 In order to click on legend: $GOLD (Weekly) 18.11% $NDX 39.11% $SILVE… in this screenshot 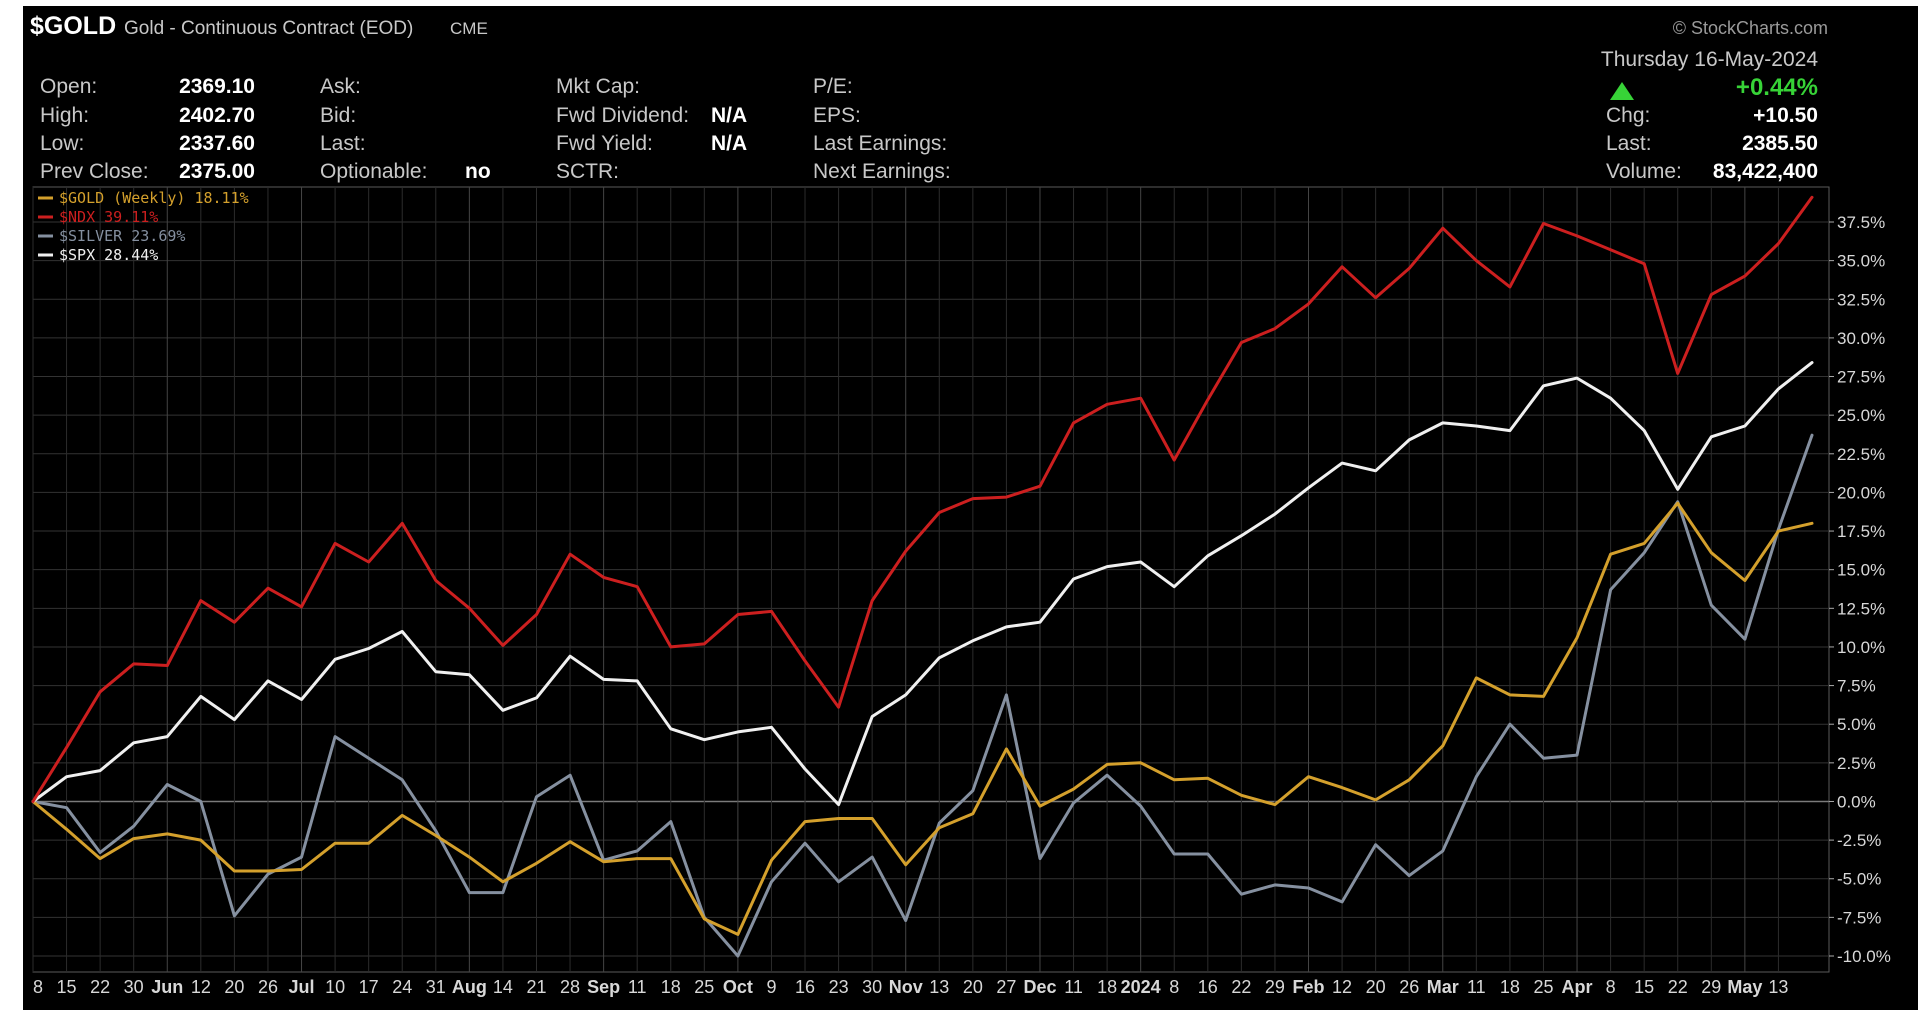, I will do `click(143, 226)`.